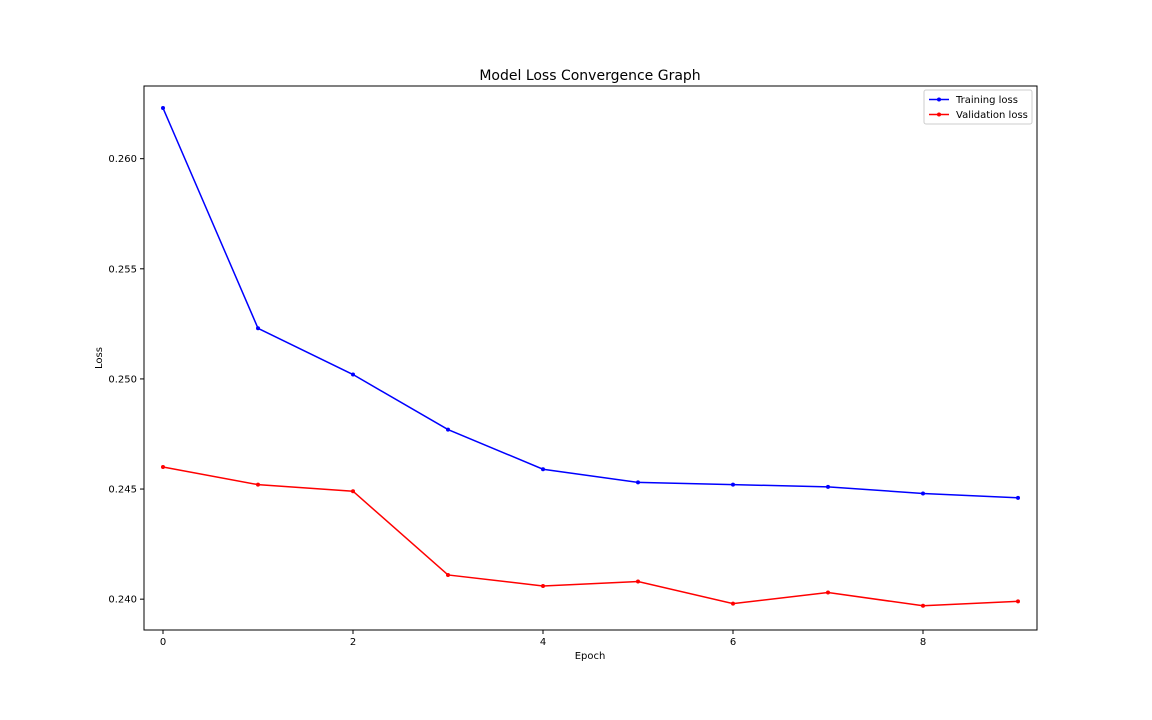  I want to click on legend-label: Validation loss, so click(992, 115).